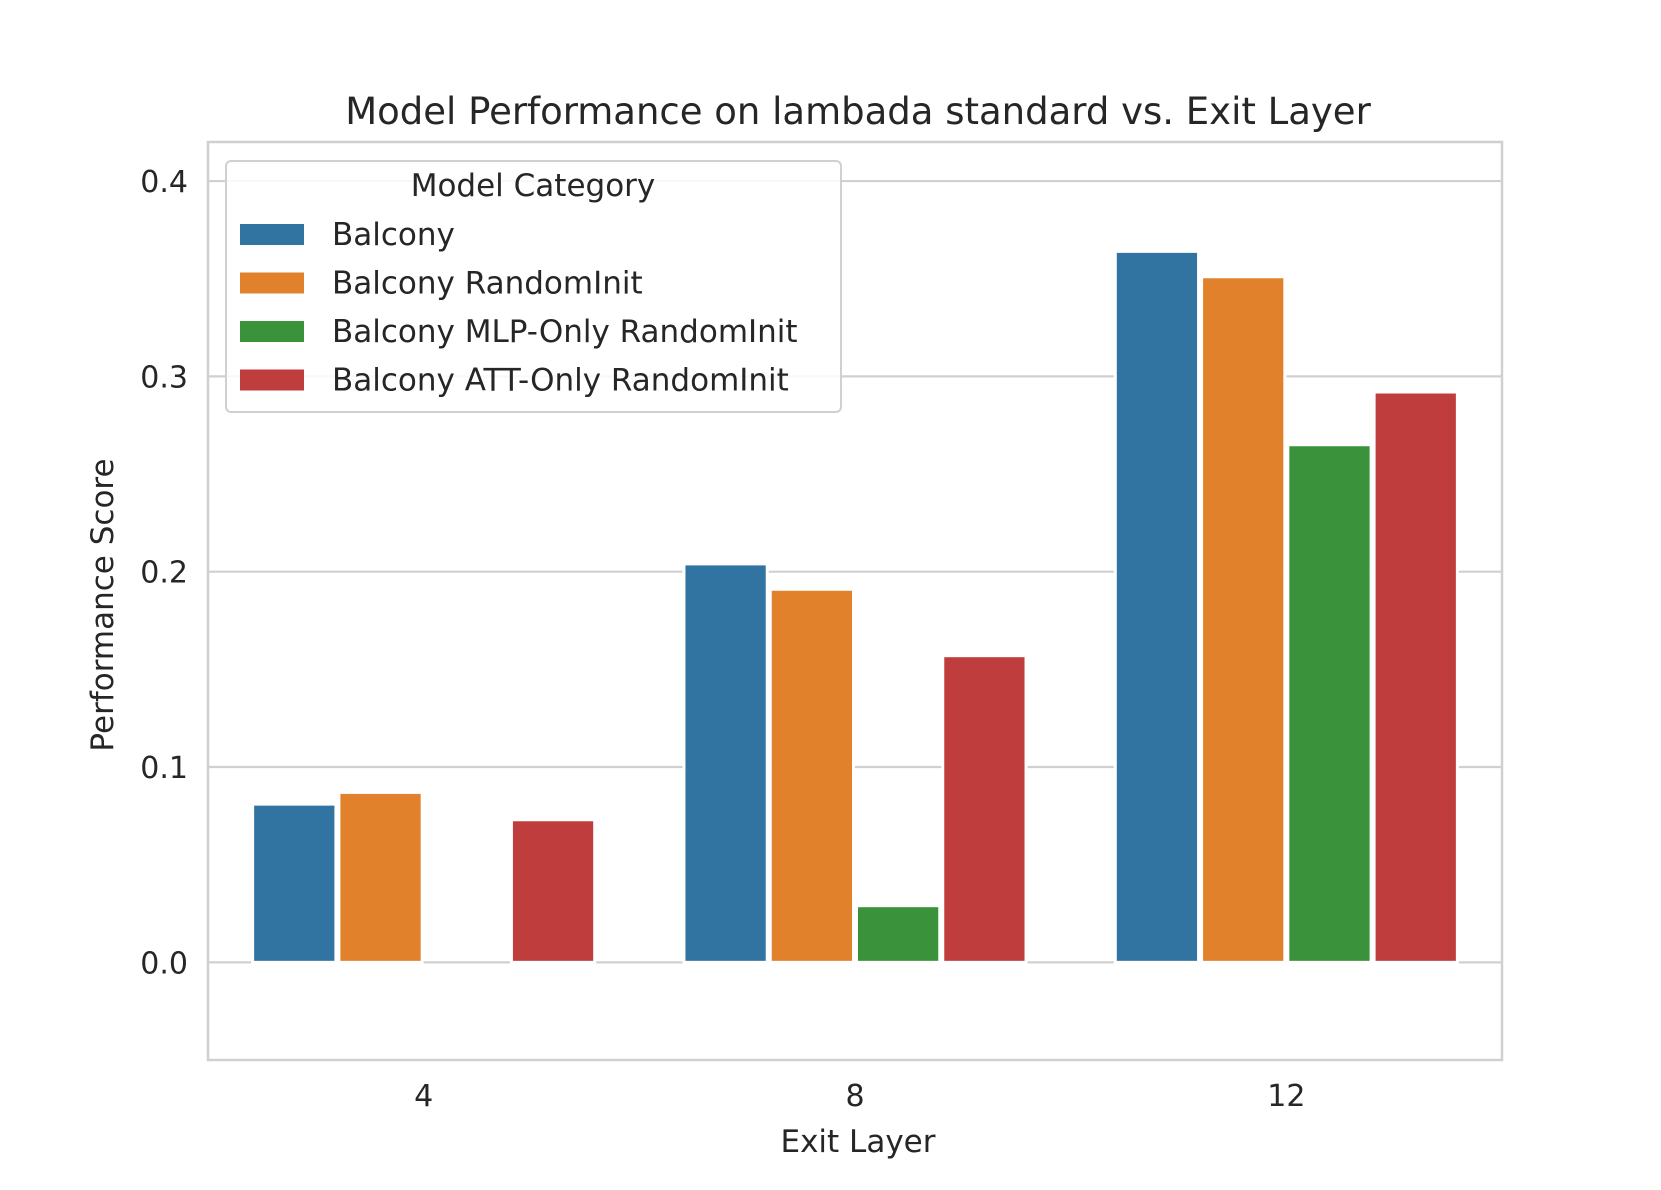  Describe the element at coordinates (1286, 1096) in the screenshot. I see `x-tick-label: 12` at that location.